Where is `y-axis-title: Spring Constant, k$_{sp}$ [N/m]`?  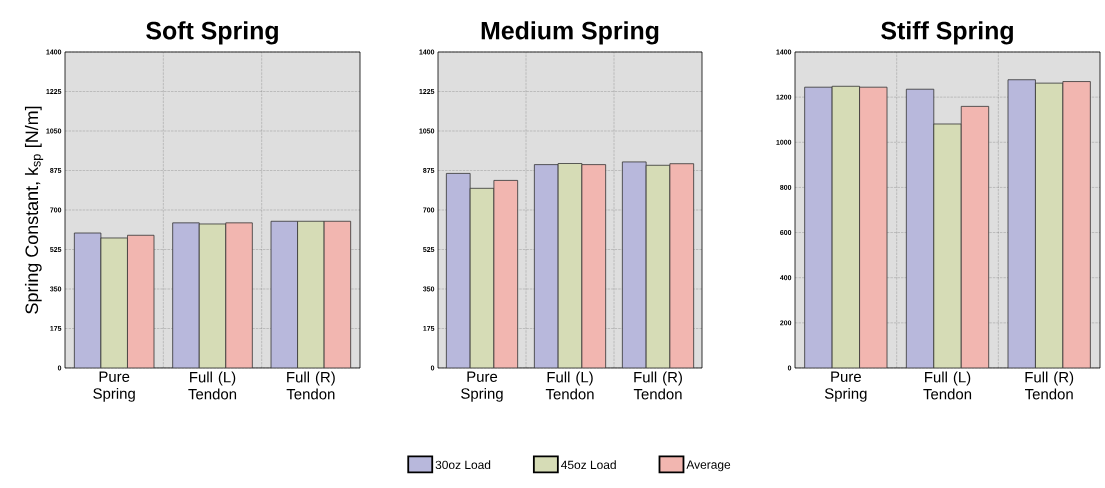 y-axis-title: Spring Constant, k$_{sp}$ [N/m] is located at coordinates (34, 210).